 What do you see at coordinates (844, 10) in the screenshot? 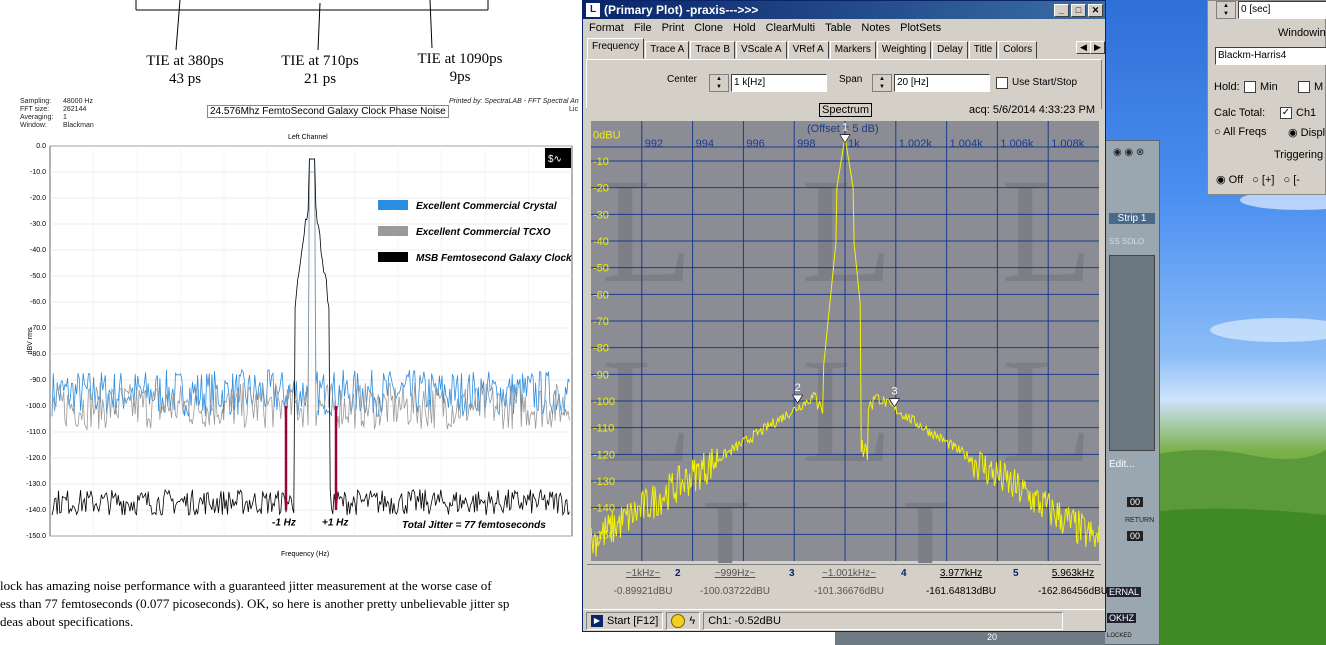
I see `title-bar: L (Primary Plot) -praxis--->>> _ □ ✕` at bounding box center [844, 10].